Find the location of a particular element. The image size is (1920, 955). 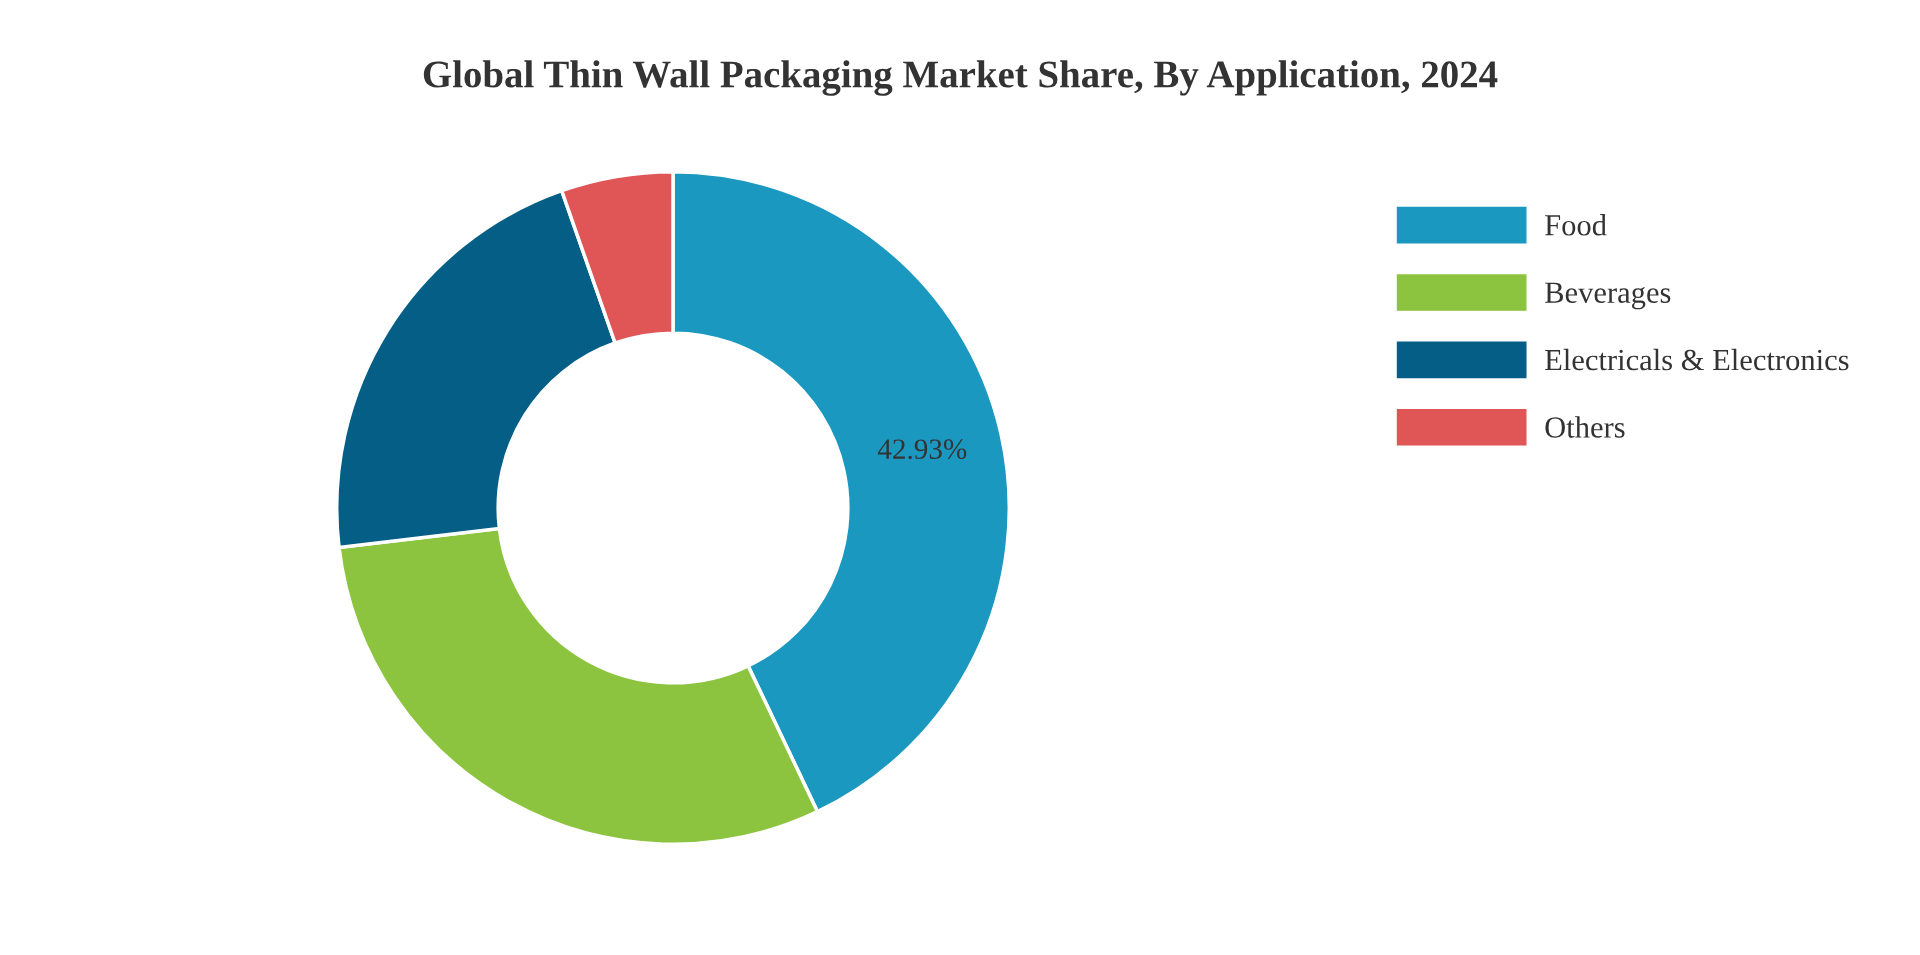

legend-label: Beverages is located at coordinates (1608, 296).